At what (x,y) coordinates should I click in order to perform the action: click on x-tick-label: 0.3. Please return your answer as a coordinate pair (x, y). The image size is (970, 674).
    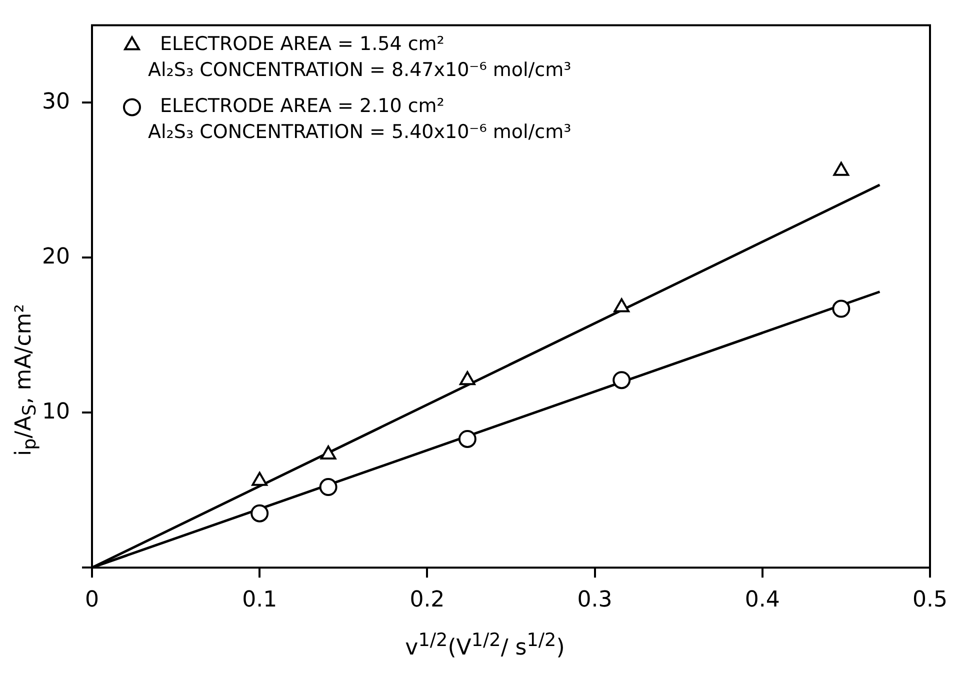
    Looking at the image, I should click on (594, 600).